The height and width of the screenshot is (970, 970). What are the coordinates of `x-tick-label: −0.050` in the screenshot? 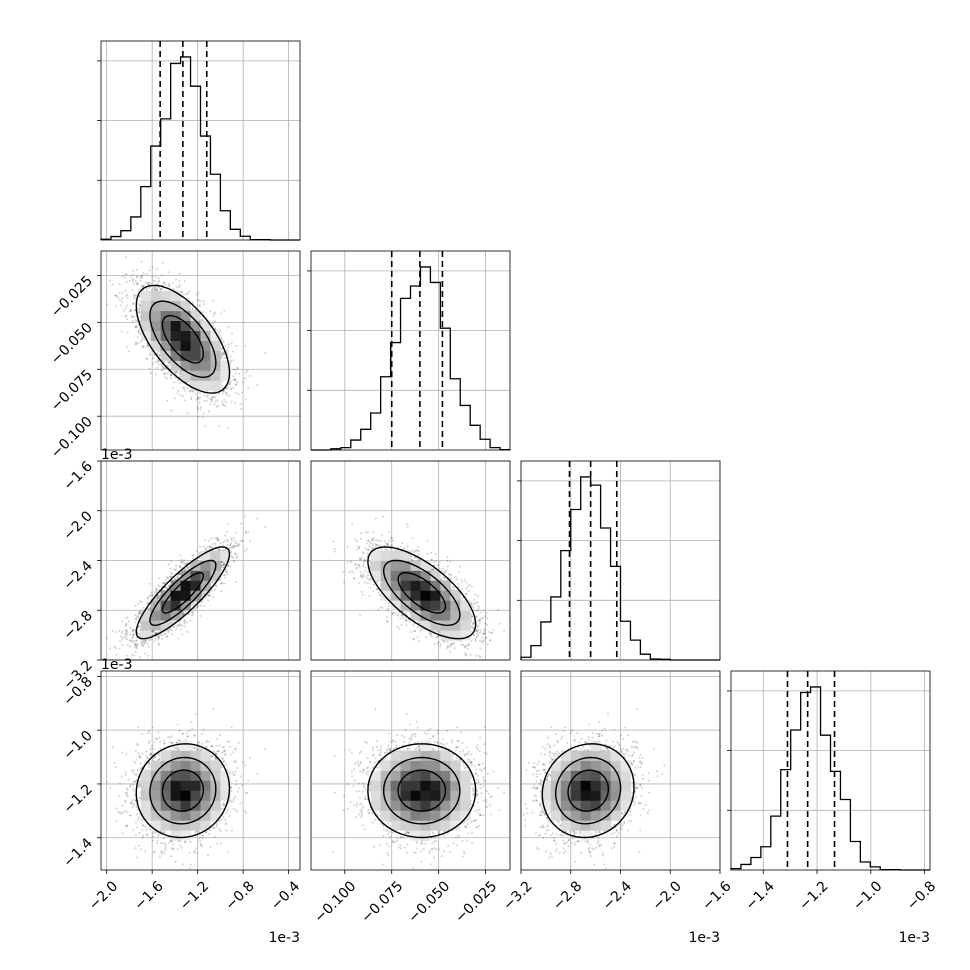 It's located at (429, 902).